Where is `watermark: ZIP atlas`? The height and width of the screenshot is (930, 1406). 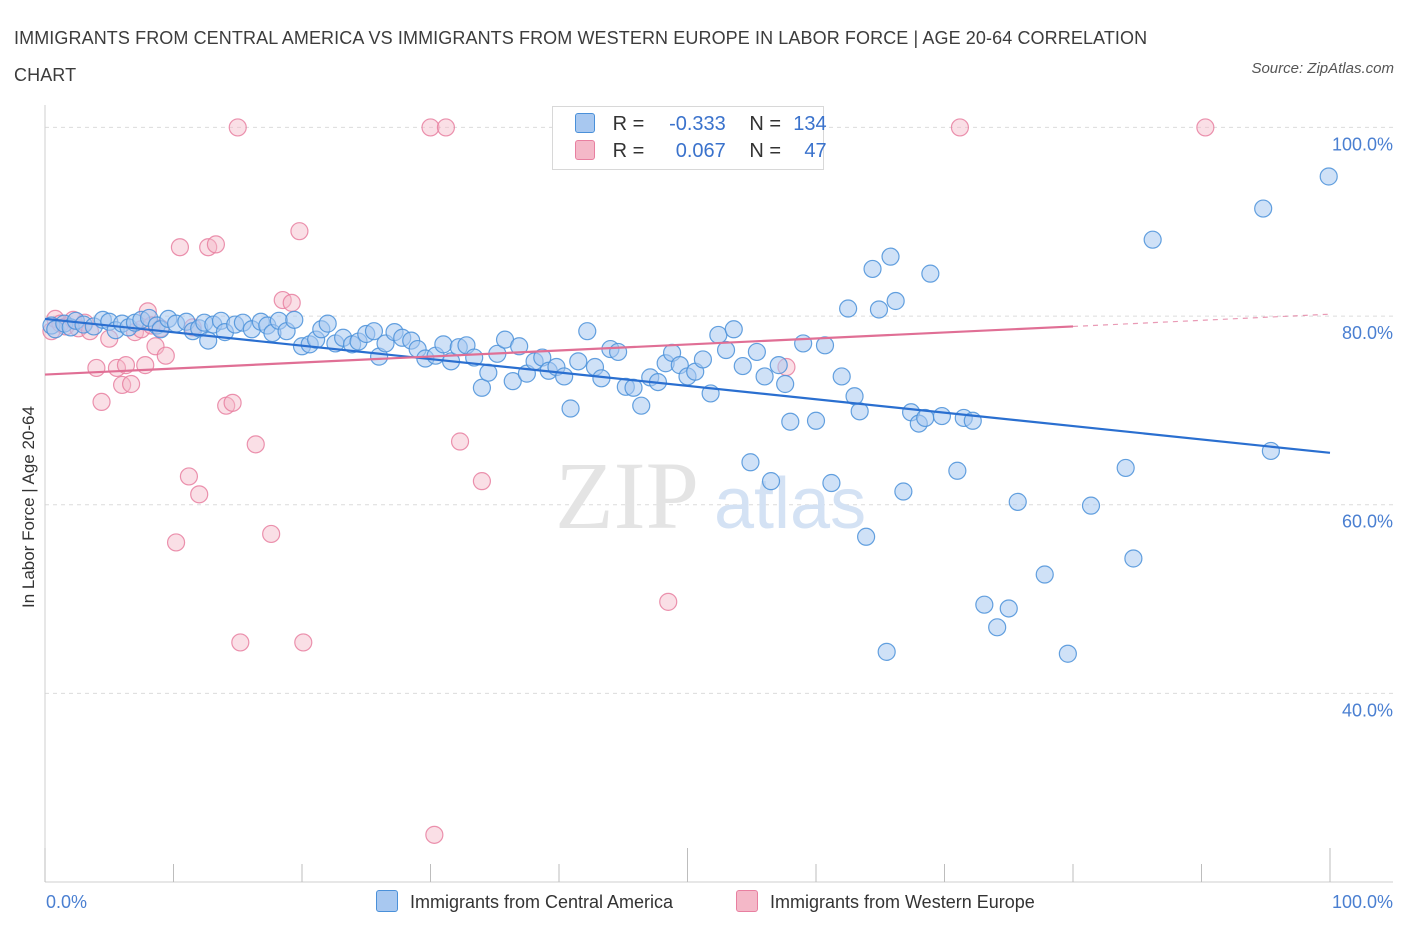 watermark: ZIP atlas is located at coordinates (710, 495).